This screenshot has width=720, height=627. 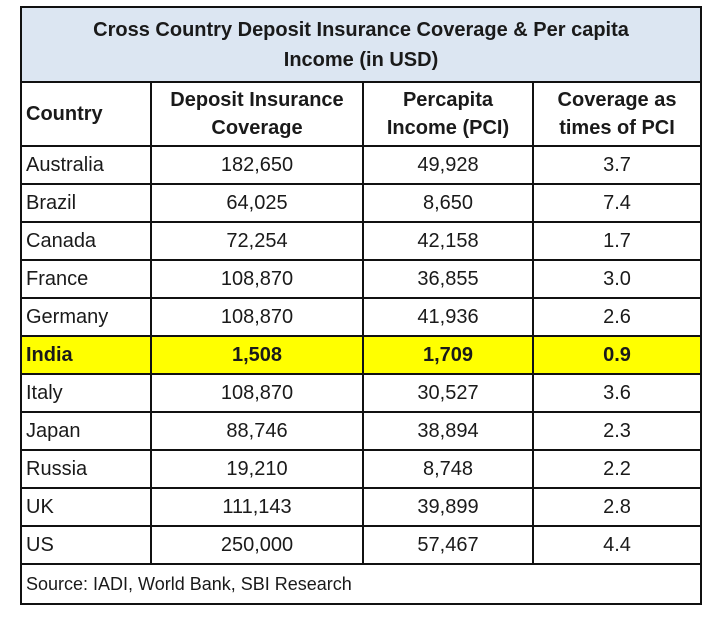 I want to click on column-header-times-line-1: Coverage as, so click(x=617, y=100).